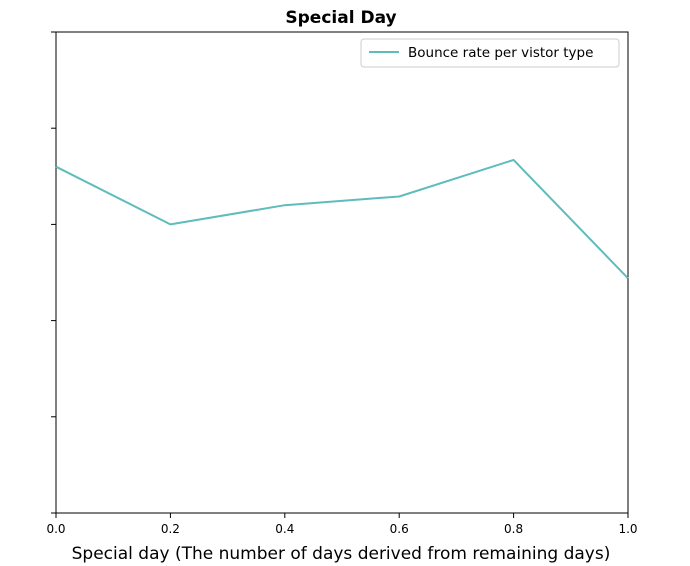  What do you see at coordinates (55, 529) in the screenshot?
I see `x-tick-label: 0.0` at bounding box center [55, 529].